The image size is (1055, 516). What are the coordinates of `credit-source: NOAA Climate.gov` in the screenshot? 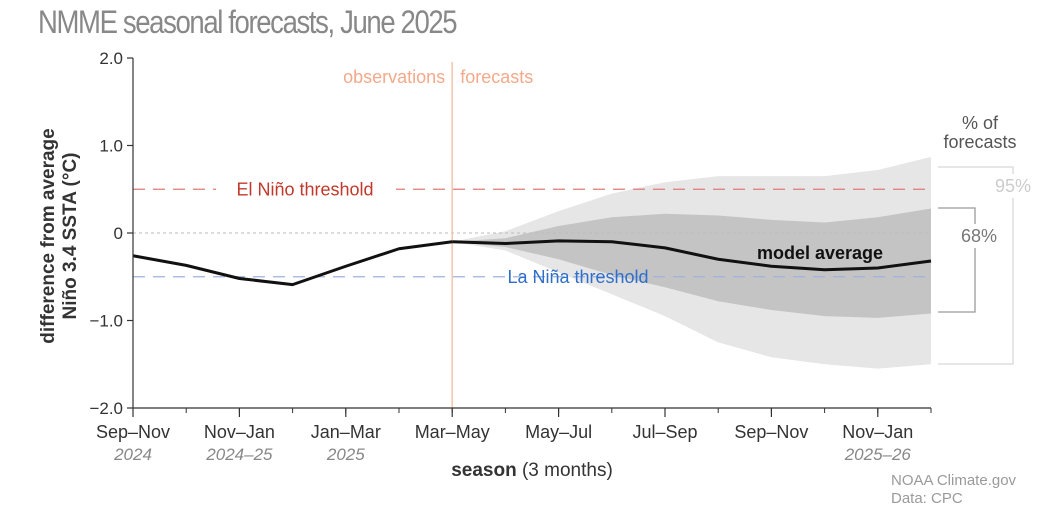 It's located at (954, 480).